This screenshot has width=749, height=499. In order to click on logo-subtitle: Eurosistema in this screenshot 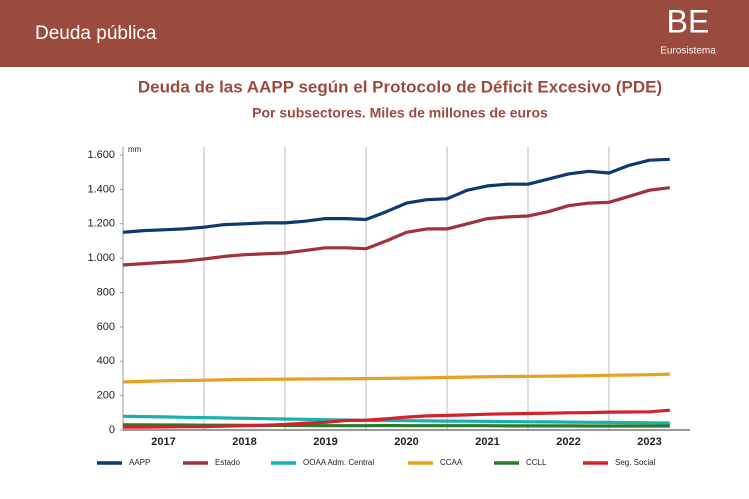, I will do `click(688, 51)`.